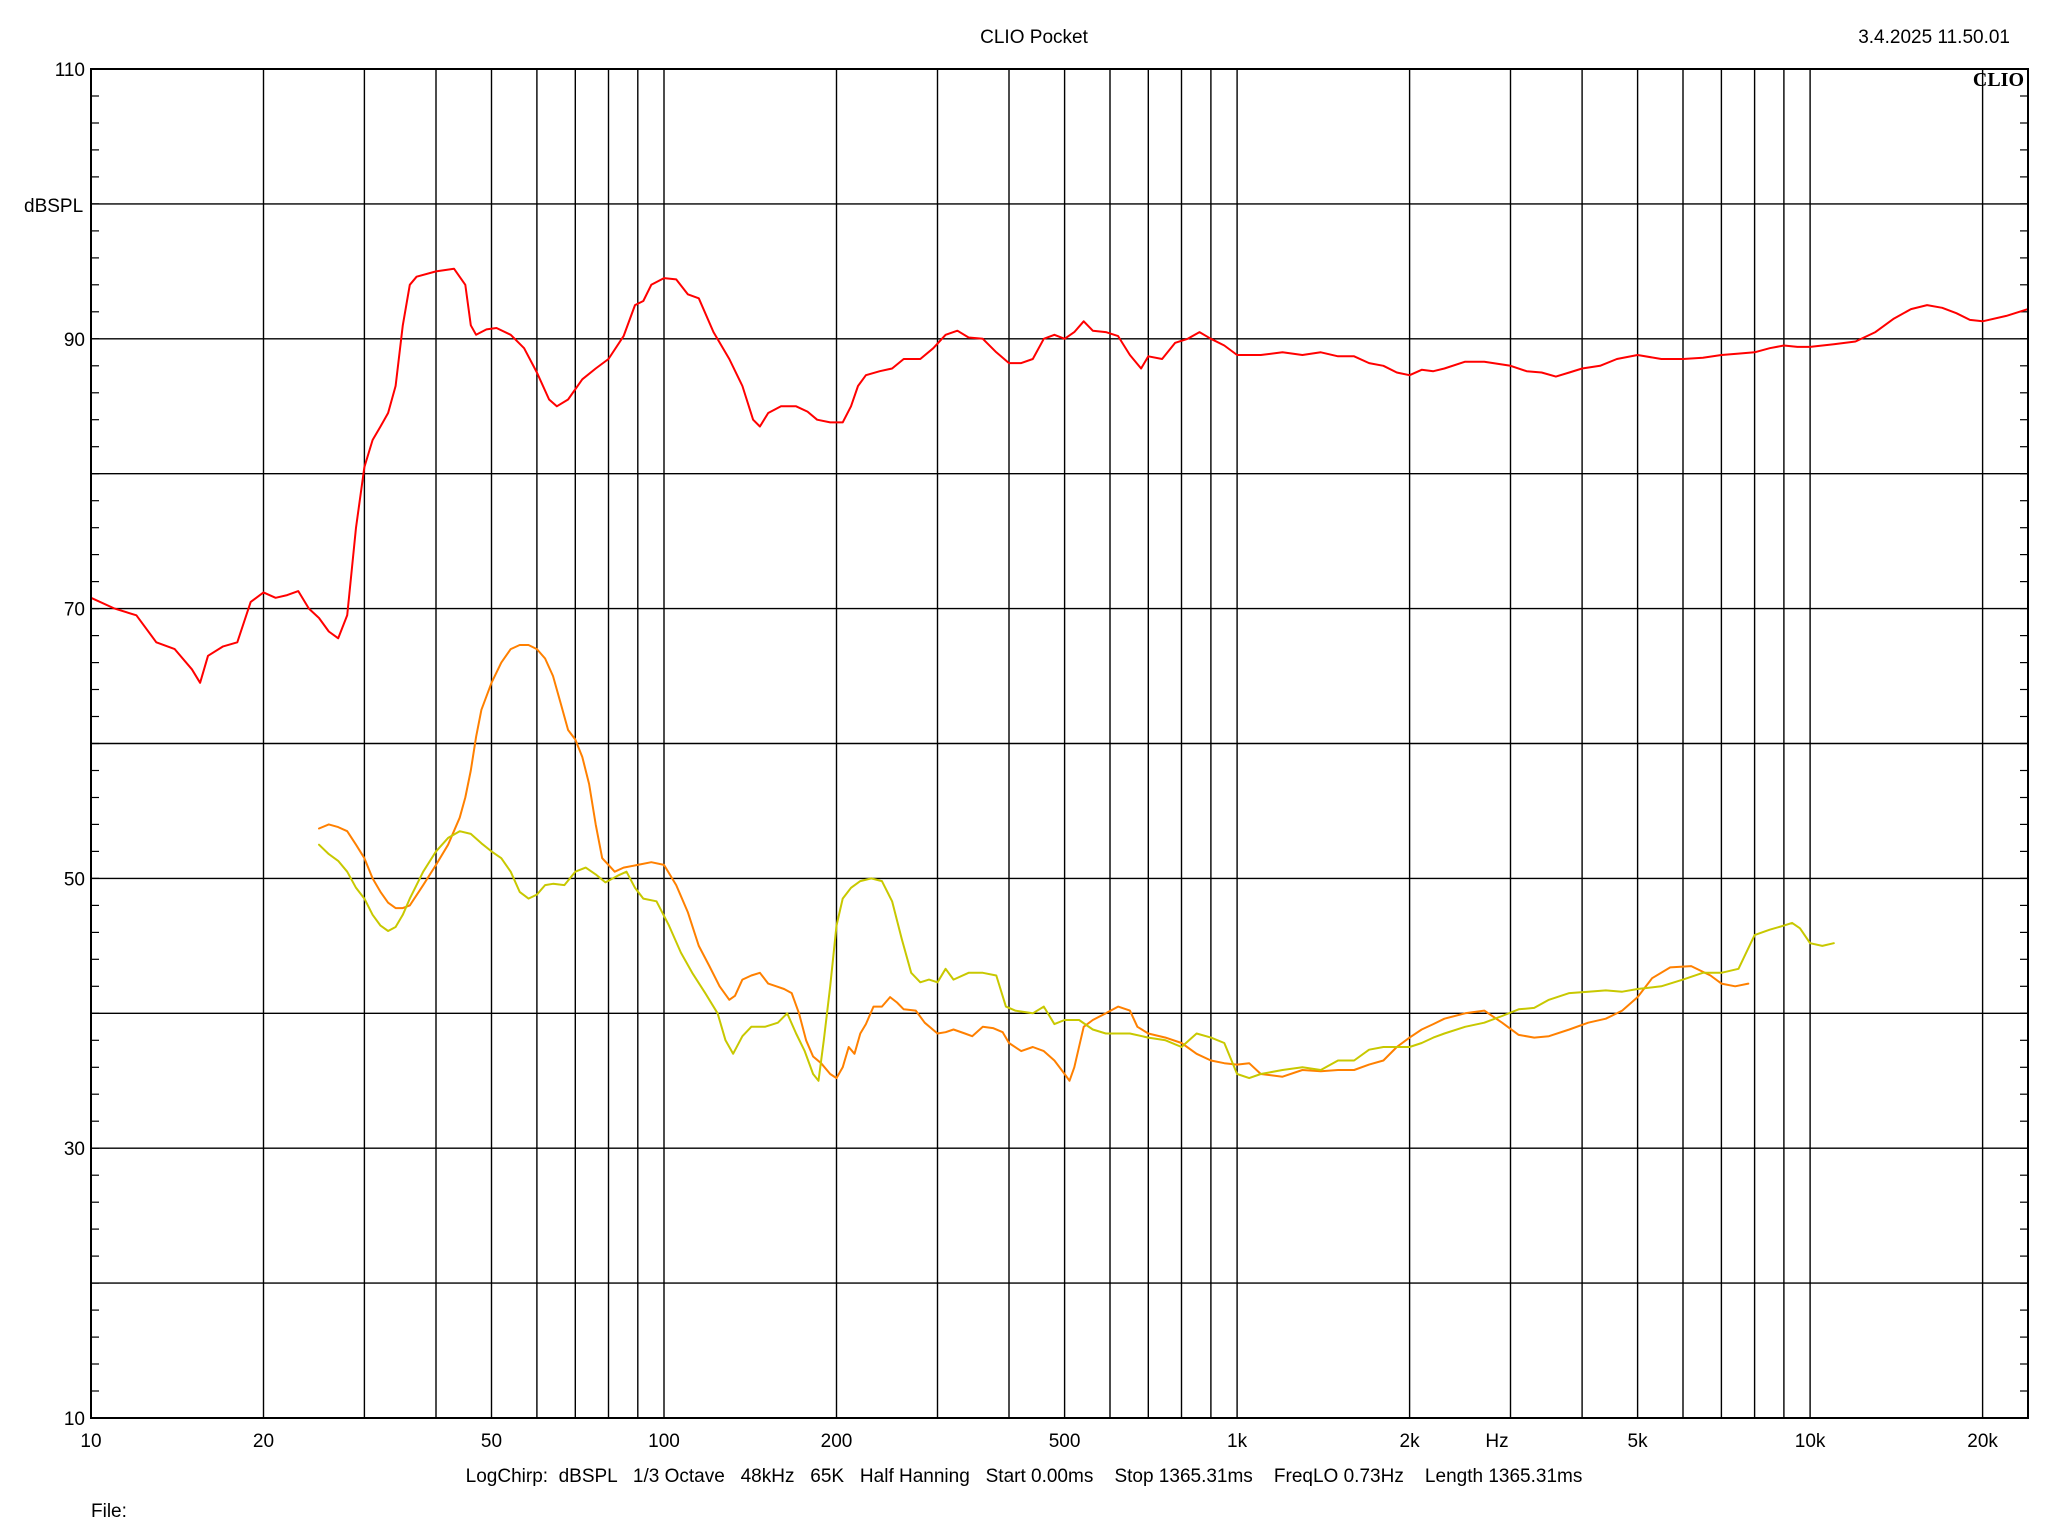  Describe the element at coordinates (74, 1149) in the screenshot. I see `y-tick-label: 30` at that location.